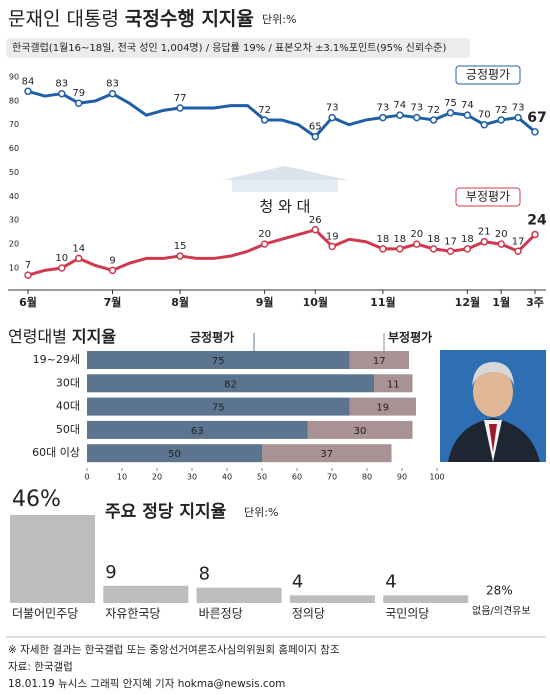 The height and width of the screenshot is (695, 550). Describe the element at coordinates (484, 232) in the screenshot. I see `data-label: 21` at that location.